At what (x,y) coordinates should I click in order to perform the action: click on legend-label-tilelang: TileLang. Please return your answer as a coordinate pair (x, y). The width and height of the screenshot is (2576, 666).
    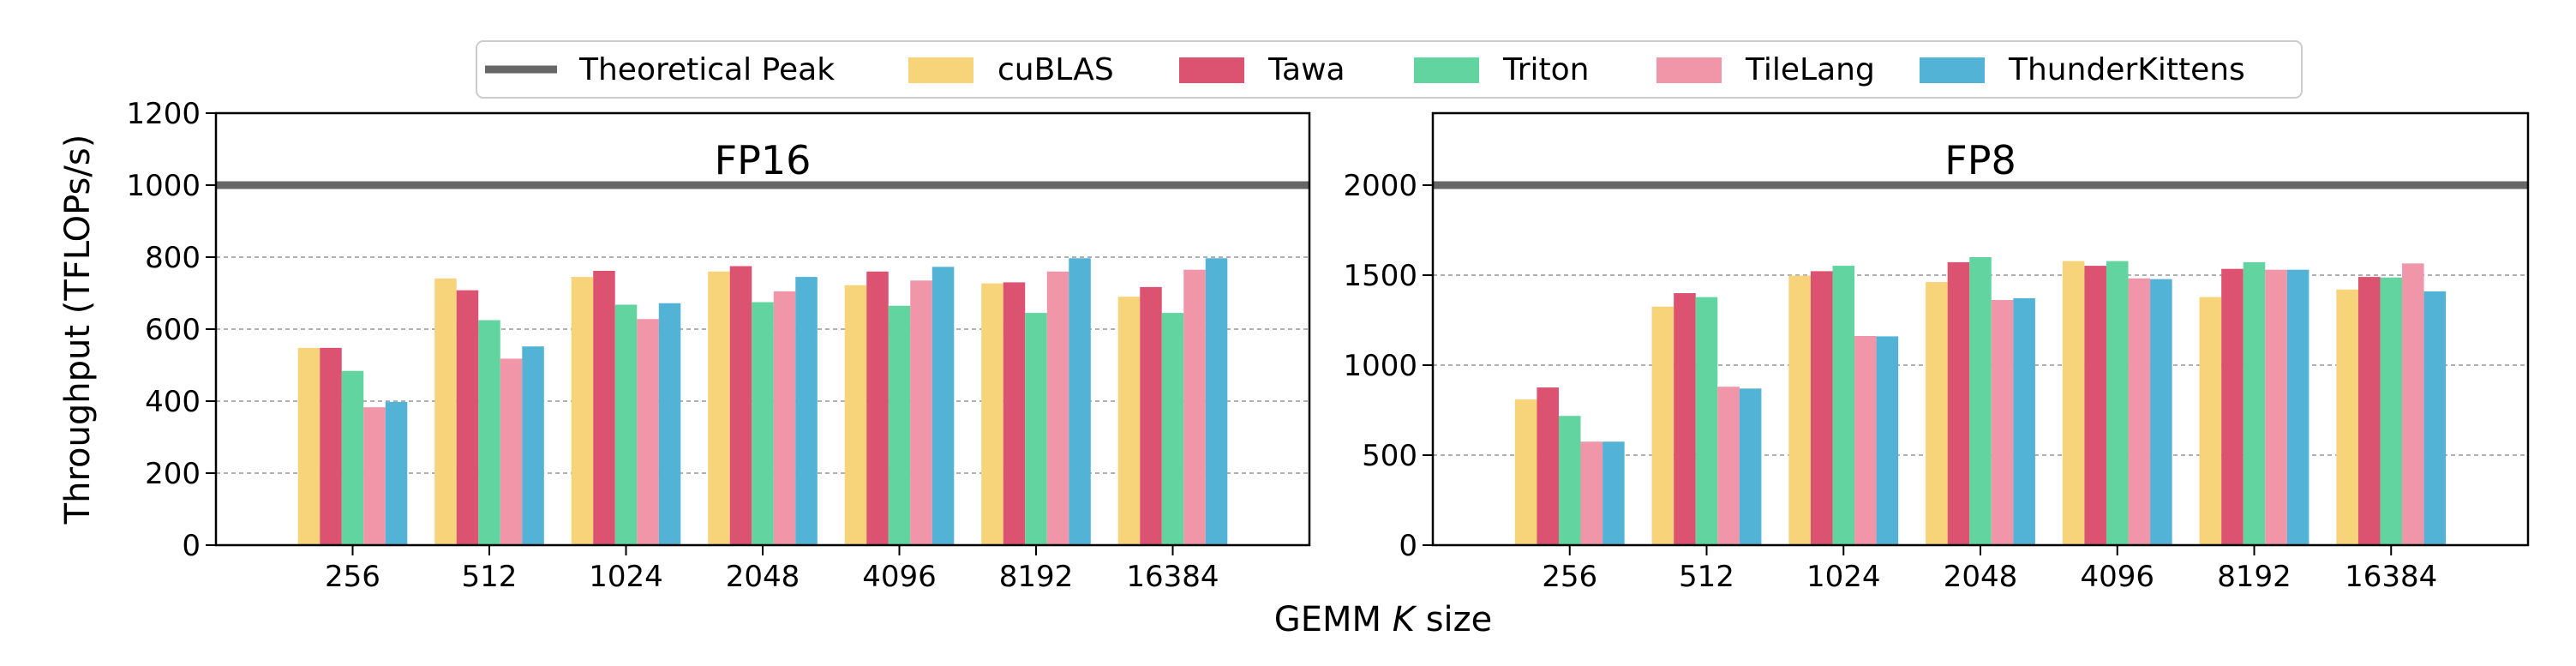
    Looking at the image, I should click on (1810, 69).